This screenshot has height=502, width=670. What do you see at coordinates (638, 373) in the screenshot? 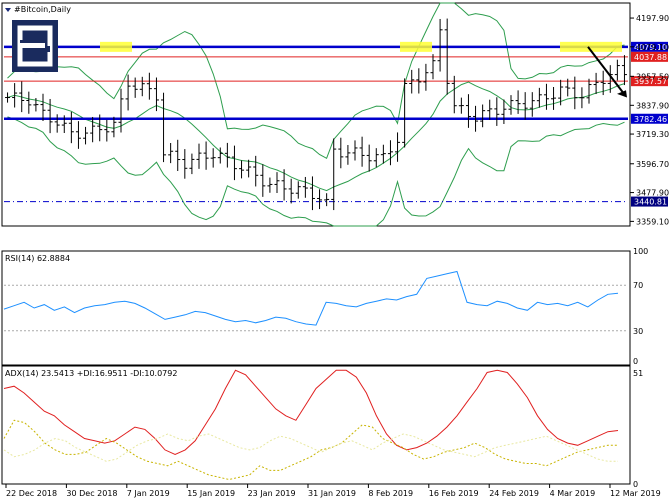
I see `adx-tick-label: 51` at bounding box center [638, 373].